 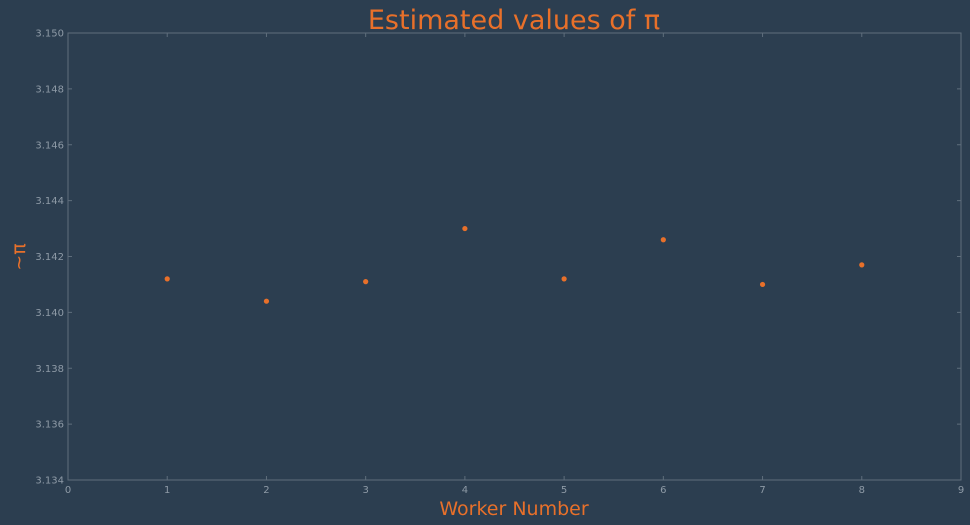 I want to click on x-tick-label: 8, so click(x=862, y=490).